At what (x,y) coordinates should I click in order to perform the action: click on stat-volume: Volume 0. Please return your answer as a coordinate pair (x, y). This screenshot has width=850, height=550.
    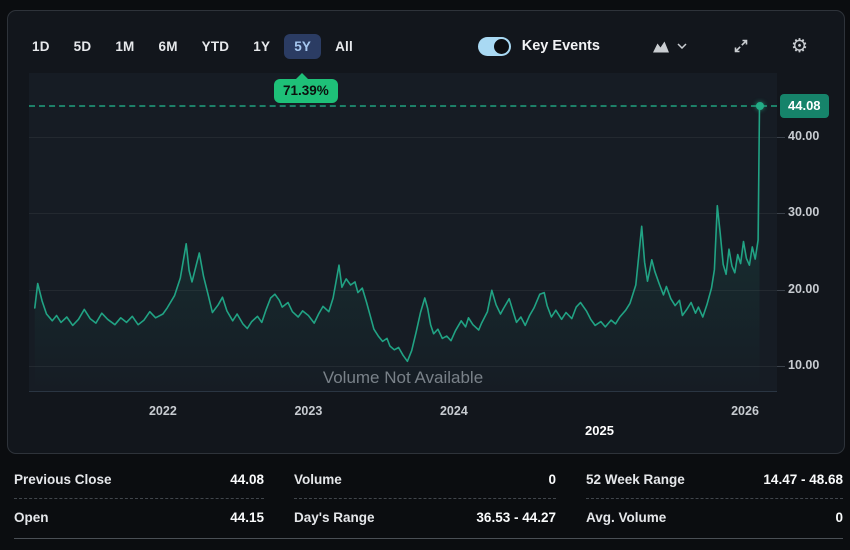
    Looking at the image, I should click on (425, 480).